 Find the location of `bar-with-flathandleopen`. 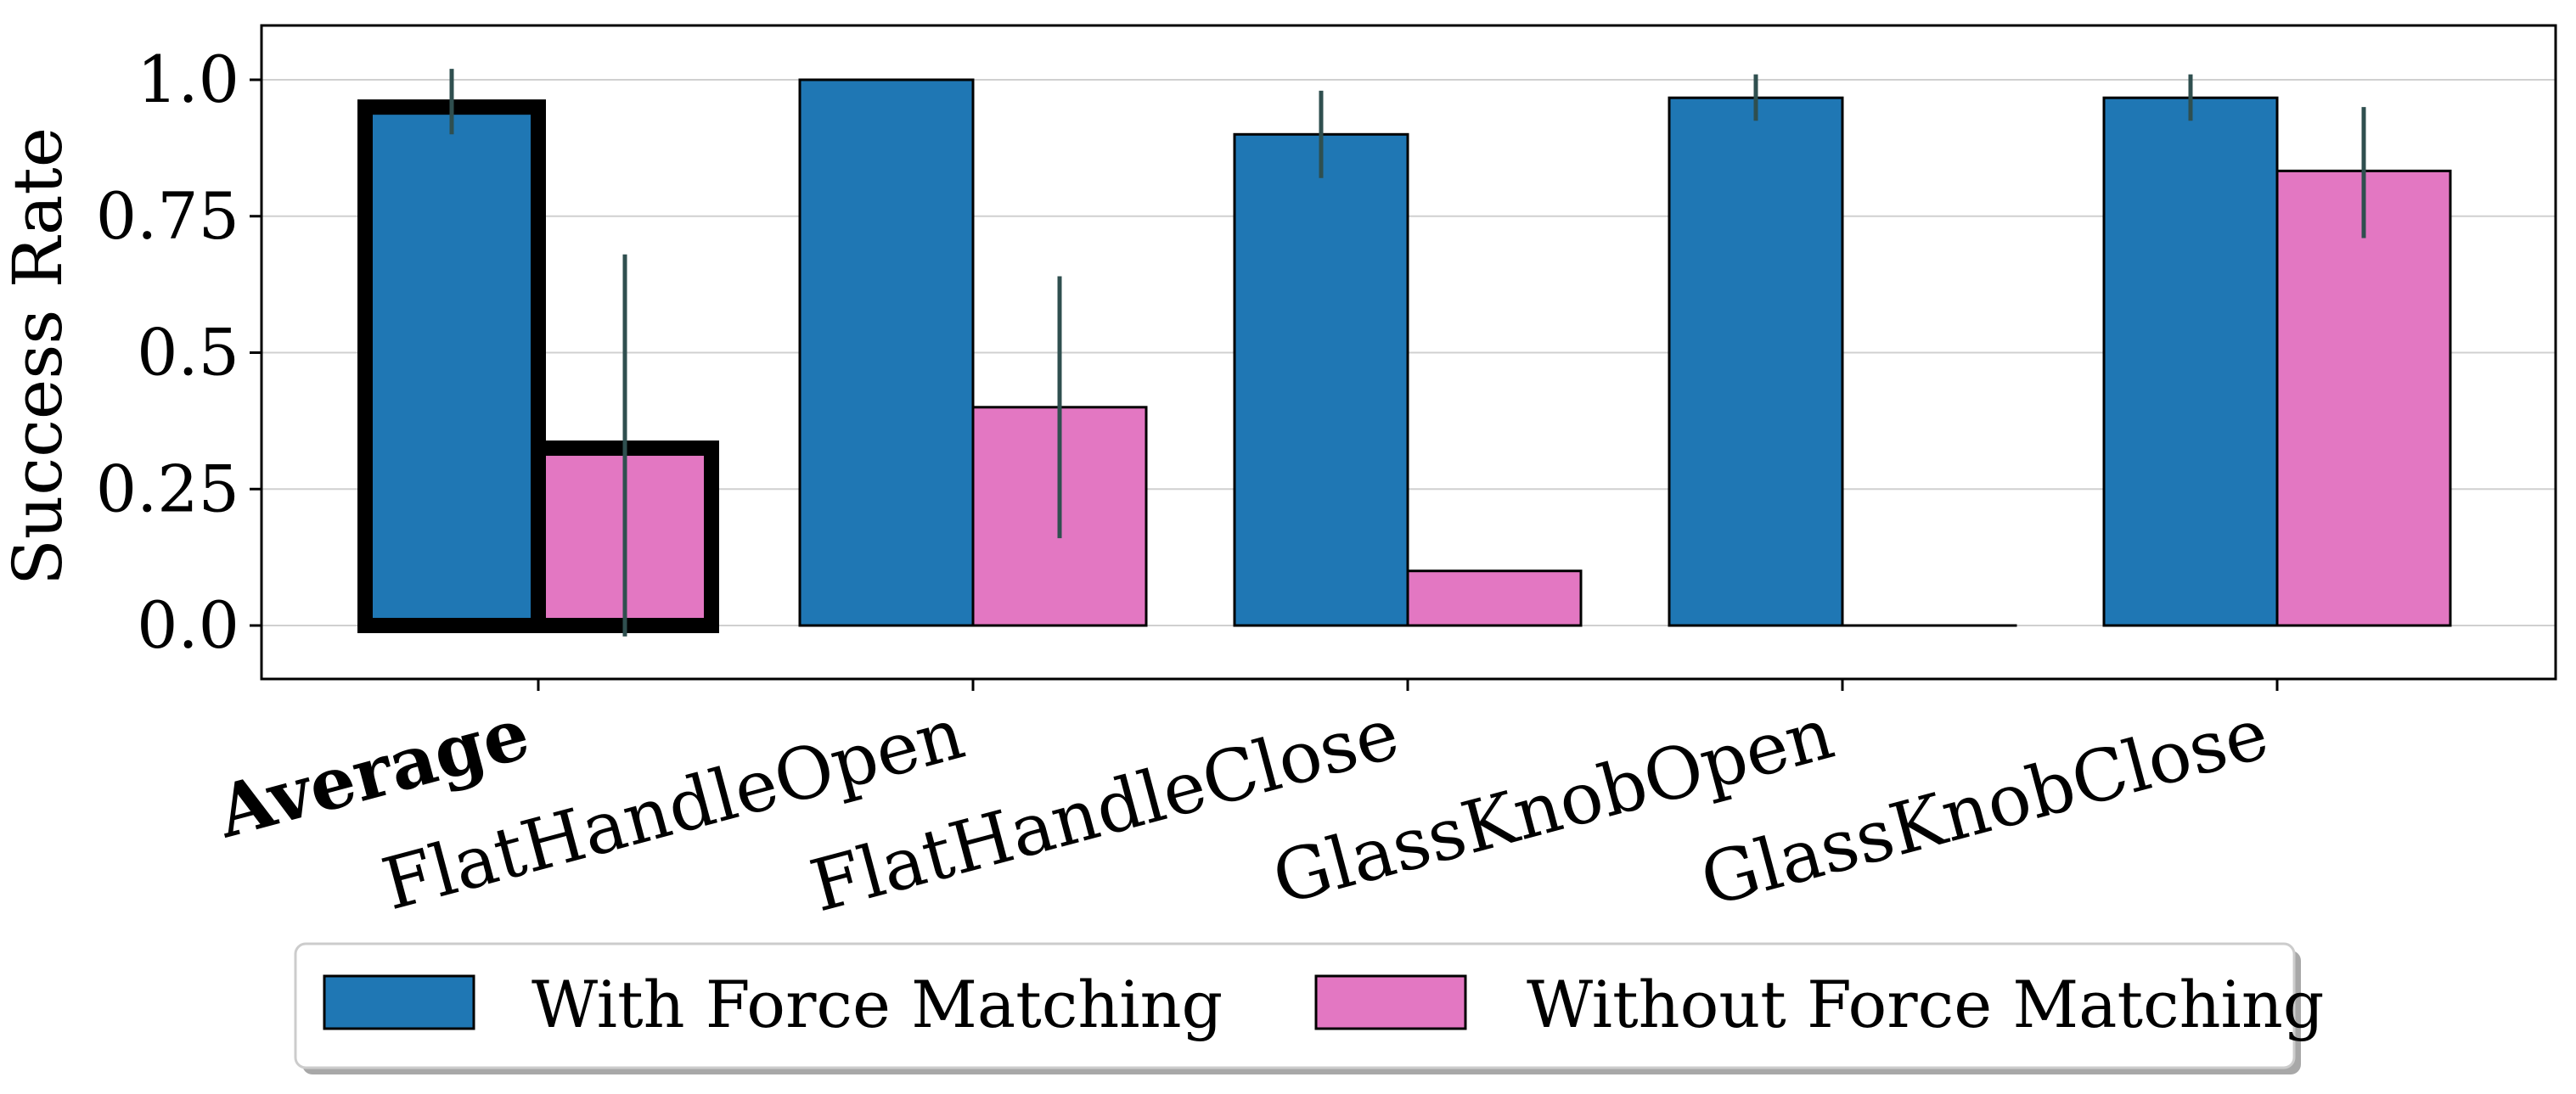

bar-with-flathandleopen is located at coordinates (886, 352).